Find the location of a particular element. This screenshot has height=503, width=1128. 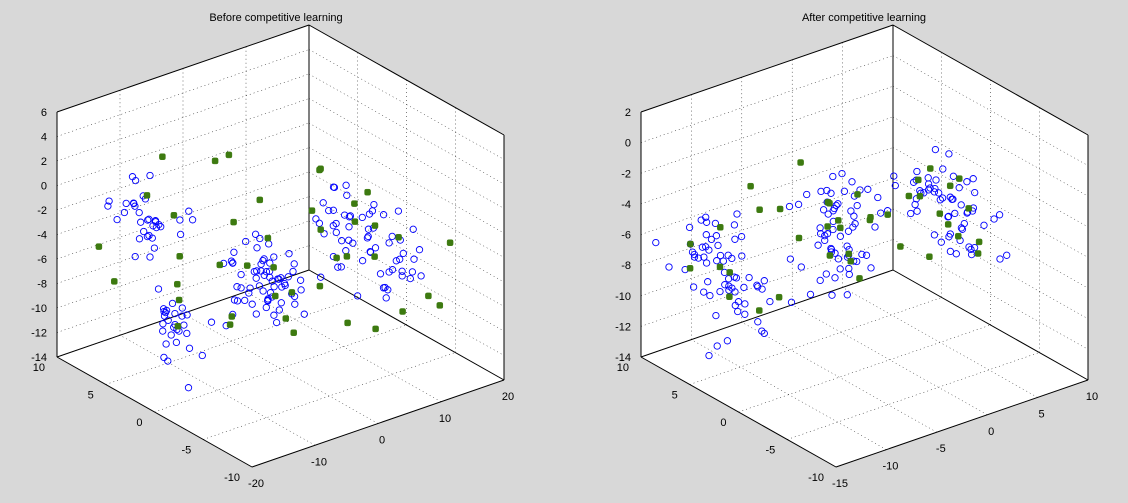

y-tick-label: 10 is located at coordinates (39, 368).